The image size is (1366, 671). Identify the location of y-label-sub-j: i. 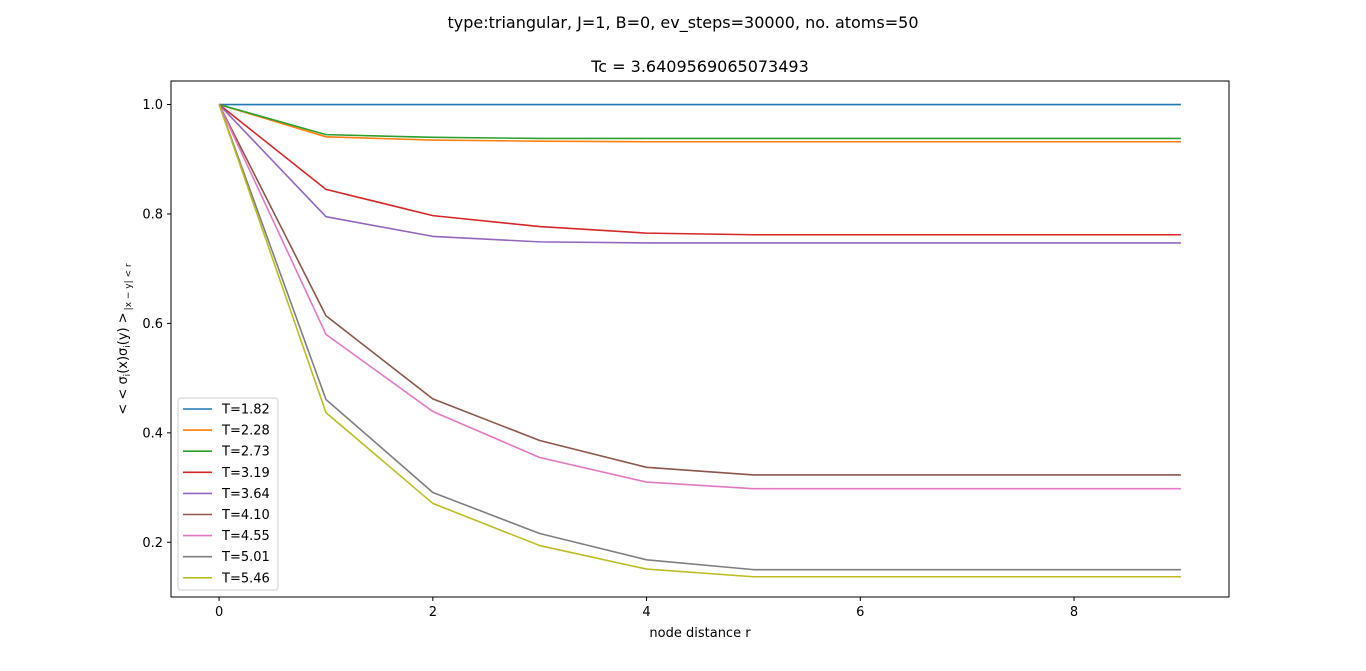
(128, 346).